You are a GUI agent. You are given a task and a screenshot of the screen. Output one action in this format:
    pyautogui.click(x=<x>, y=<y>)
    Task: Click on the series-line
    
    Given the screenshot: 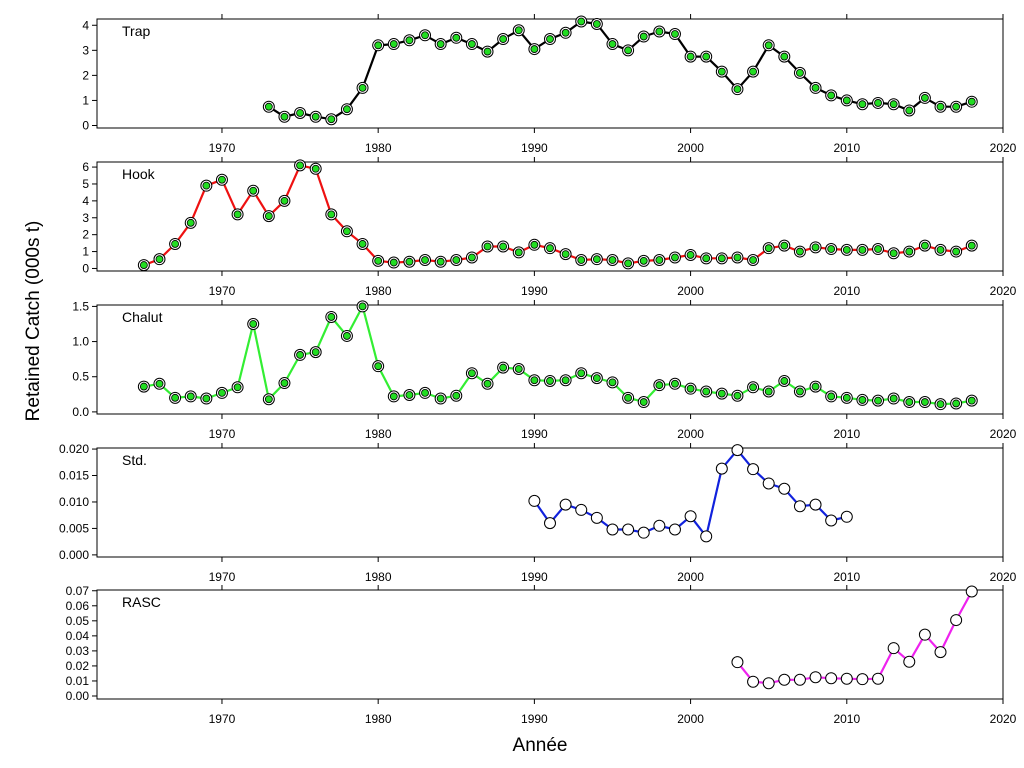 What is the action you would take?
    pyautogui.click(x=854, y=637)
    